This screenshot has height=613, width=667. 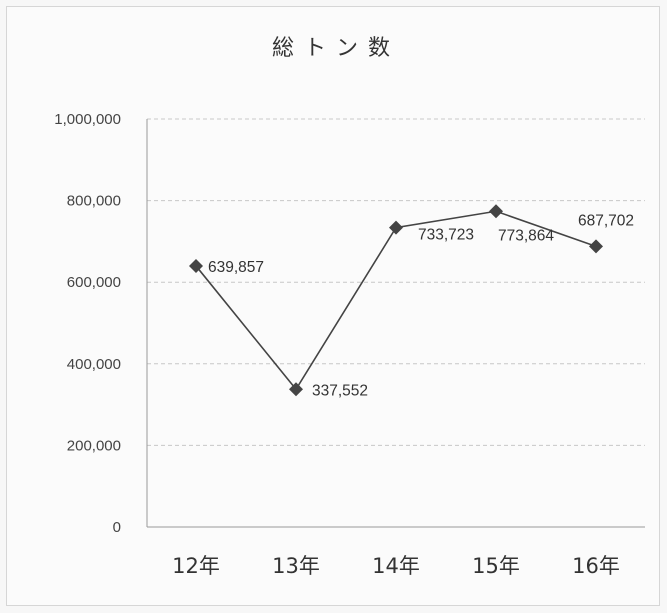 I want to click on data-label: 639,857, so click(x=236, y=267).